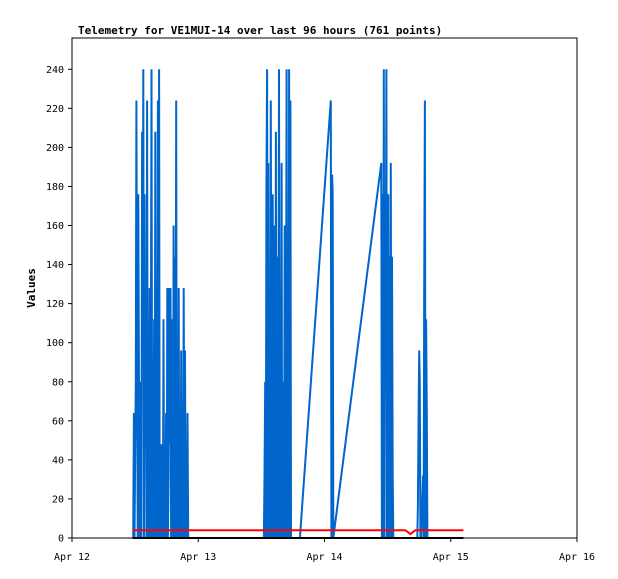  I want to click on y-tick-label: 100, so click(55, 343).